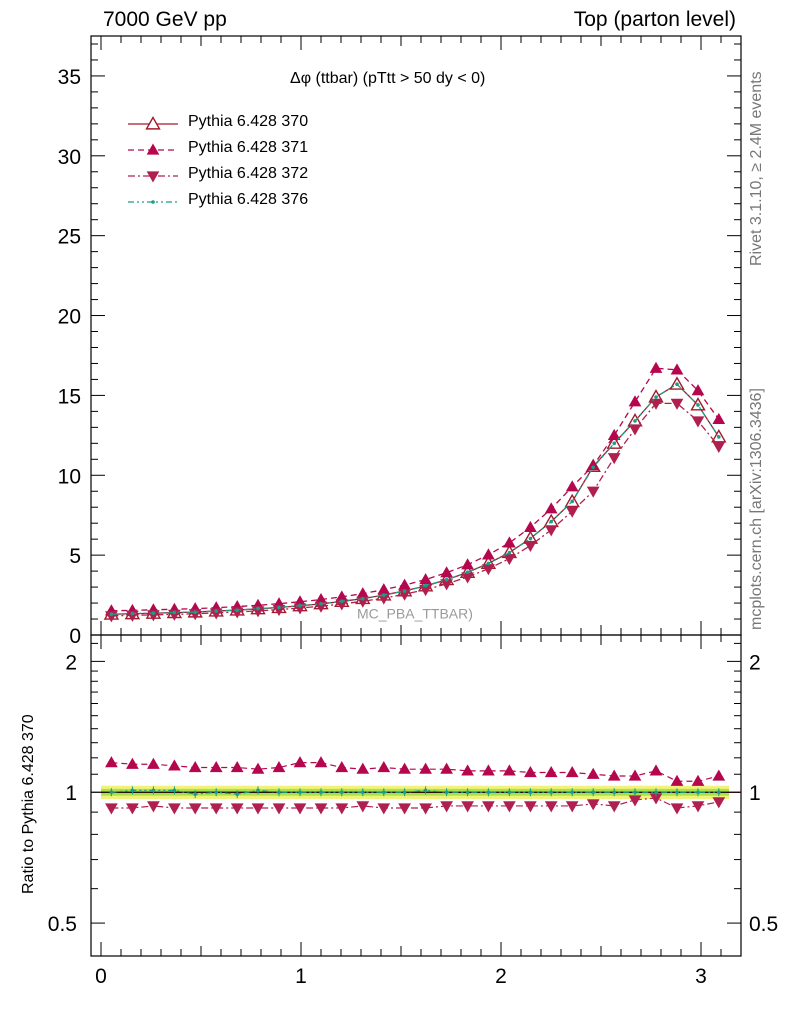  What do you see at coordinates (415, 771) in the screenshot?
I see `ratio-series-line` at bounding box center [415, 771].